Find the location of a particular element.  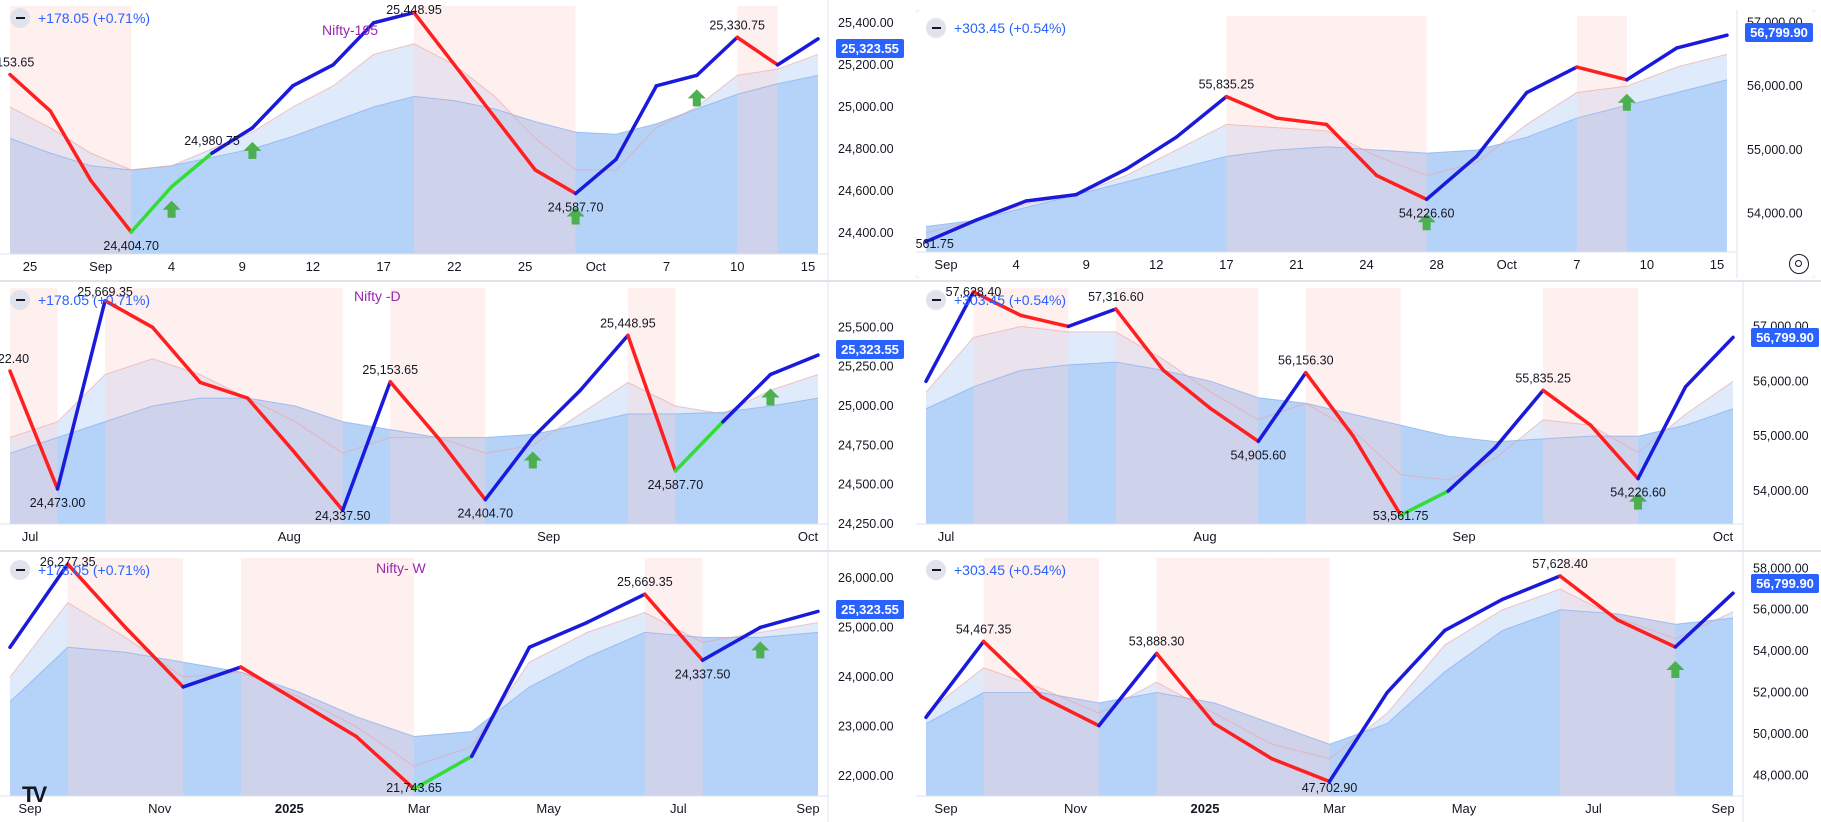

last-price-tag: 25,323.55 is located at coordinates (870, 48).